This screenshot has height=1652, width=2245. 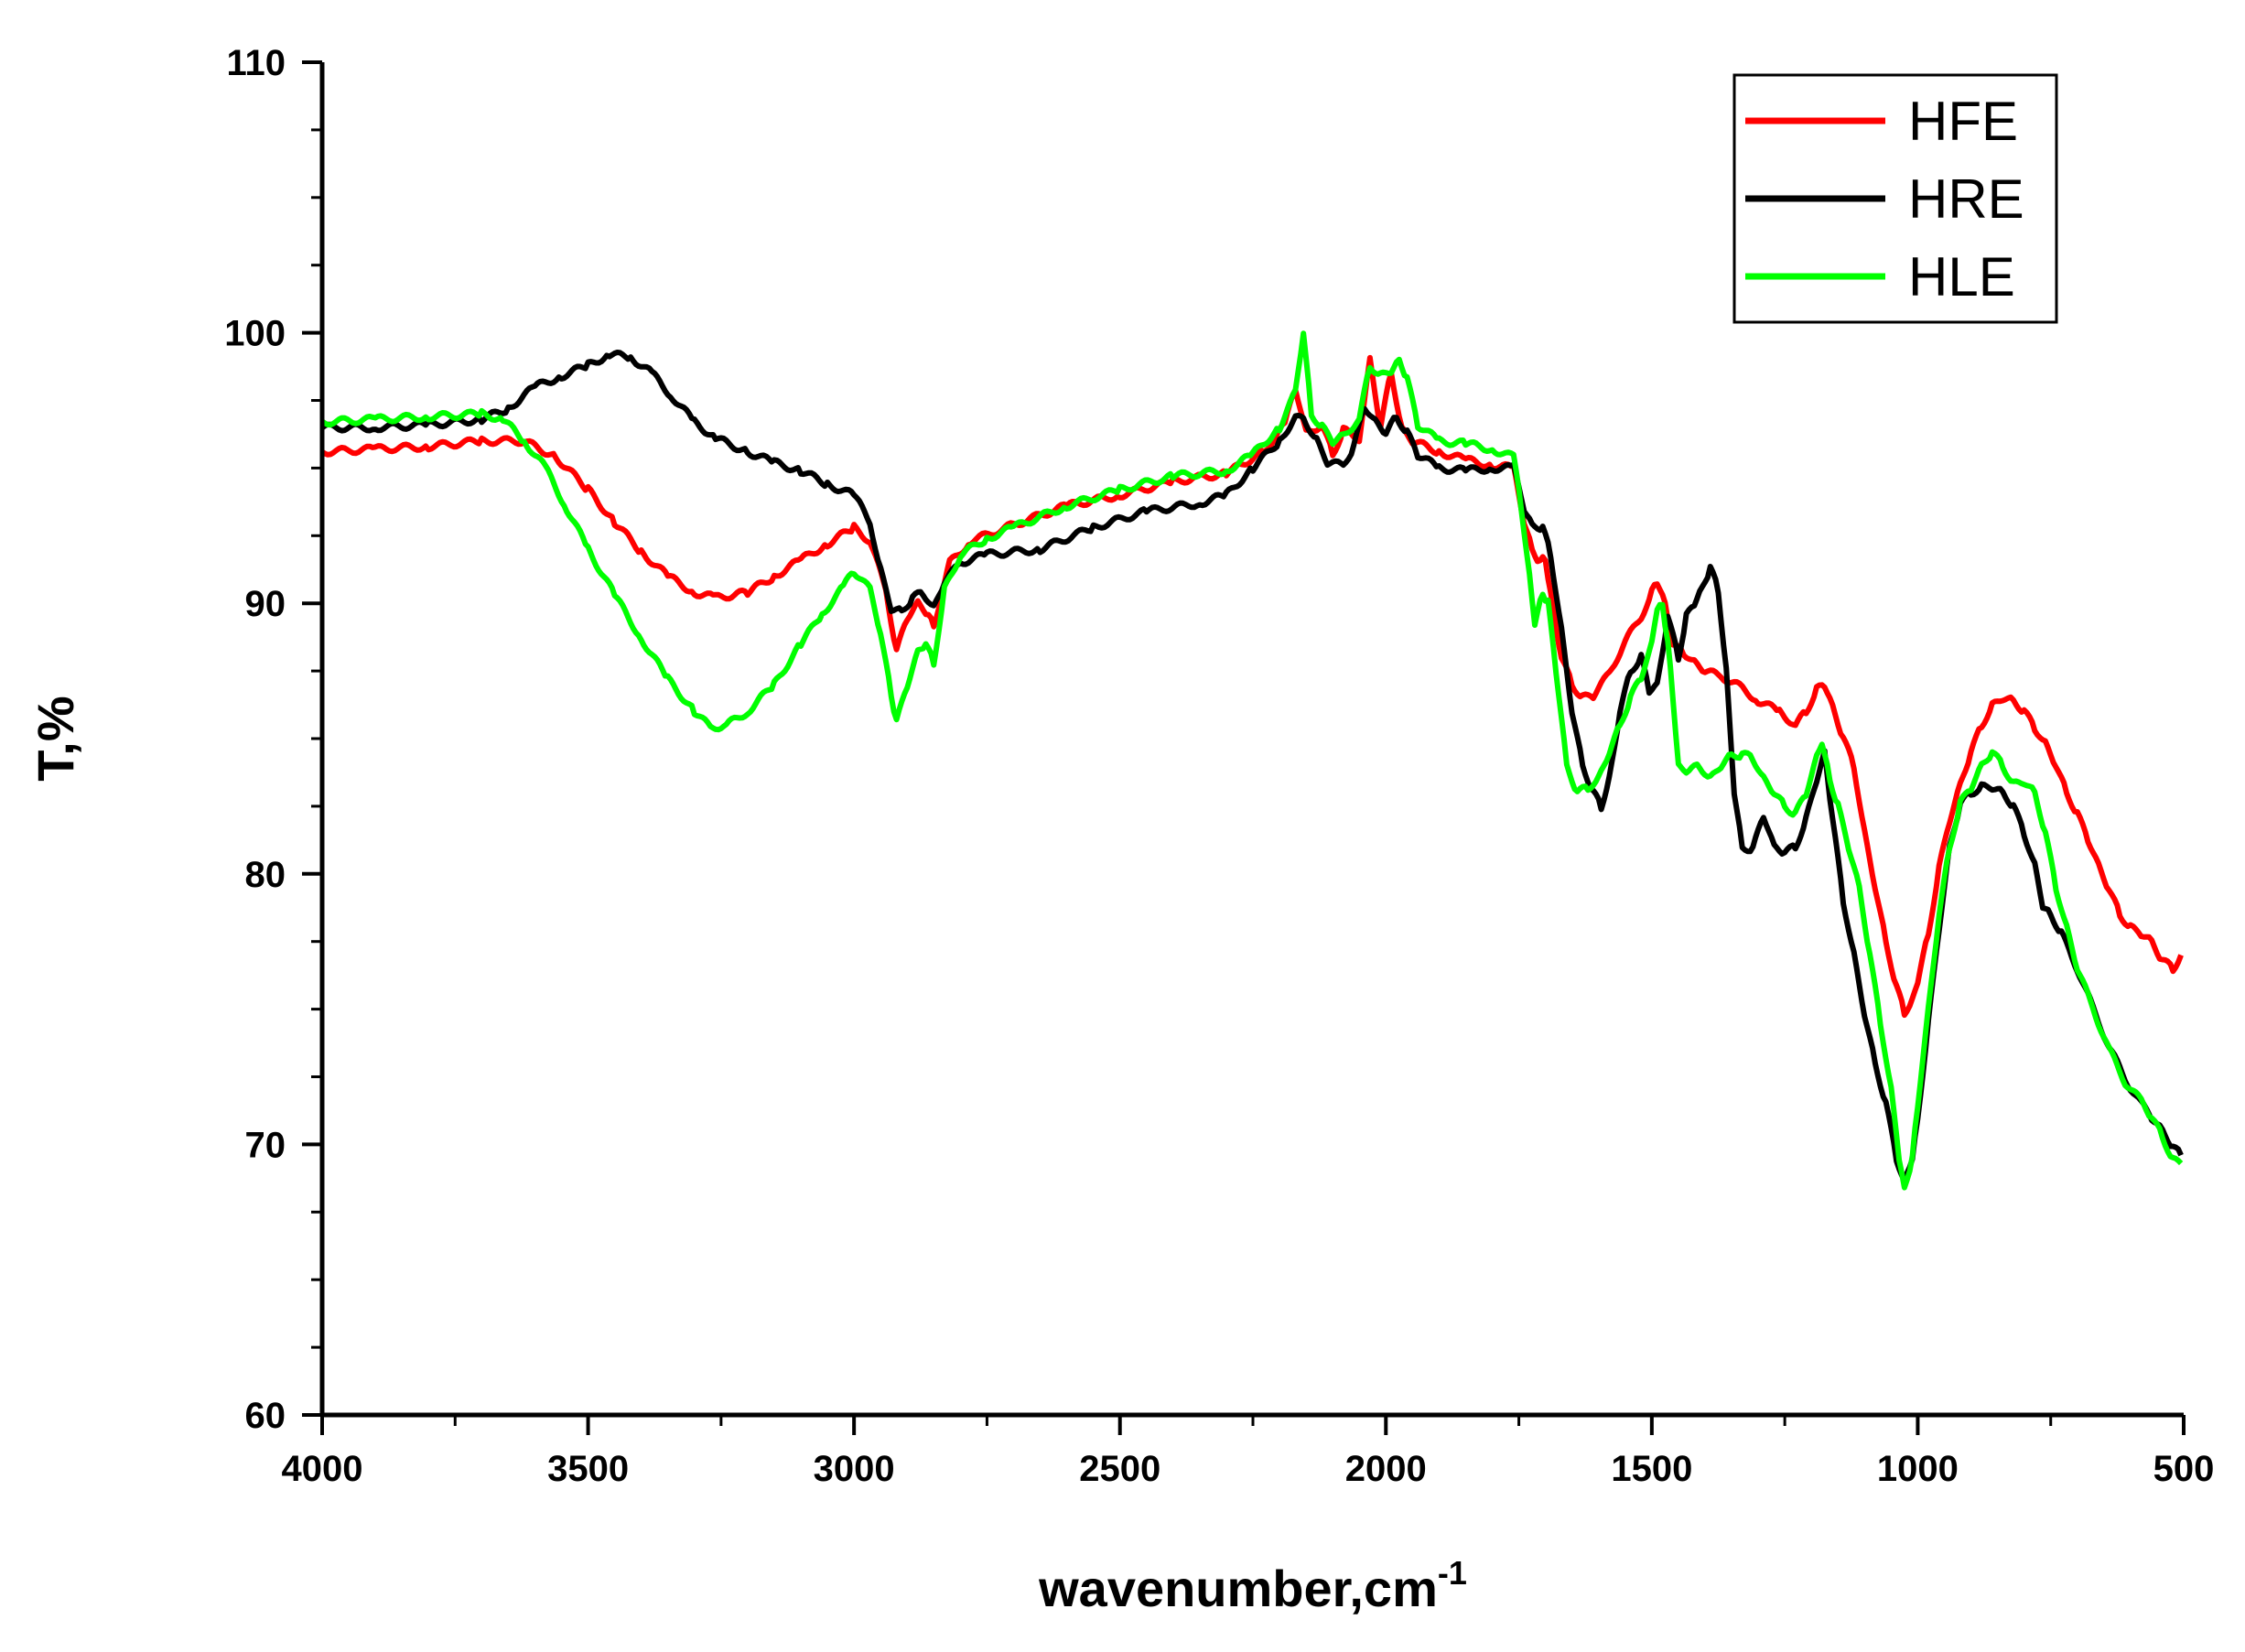 I want to click on y-tick-label: 70, so click(x=266, y=1145).